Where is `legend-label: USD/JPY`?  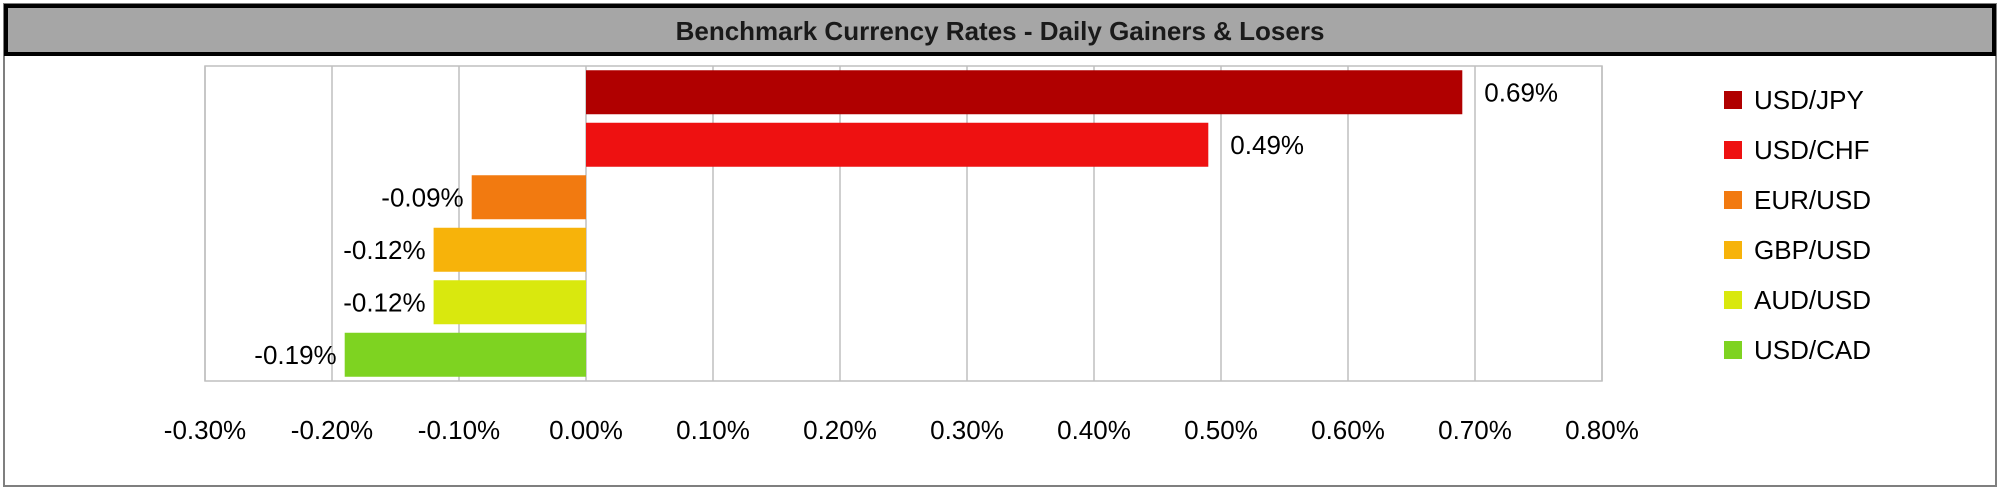
legend-label: USD/JPY is located at coordinates (1809, 100).